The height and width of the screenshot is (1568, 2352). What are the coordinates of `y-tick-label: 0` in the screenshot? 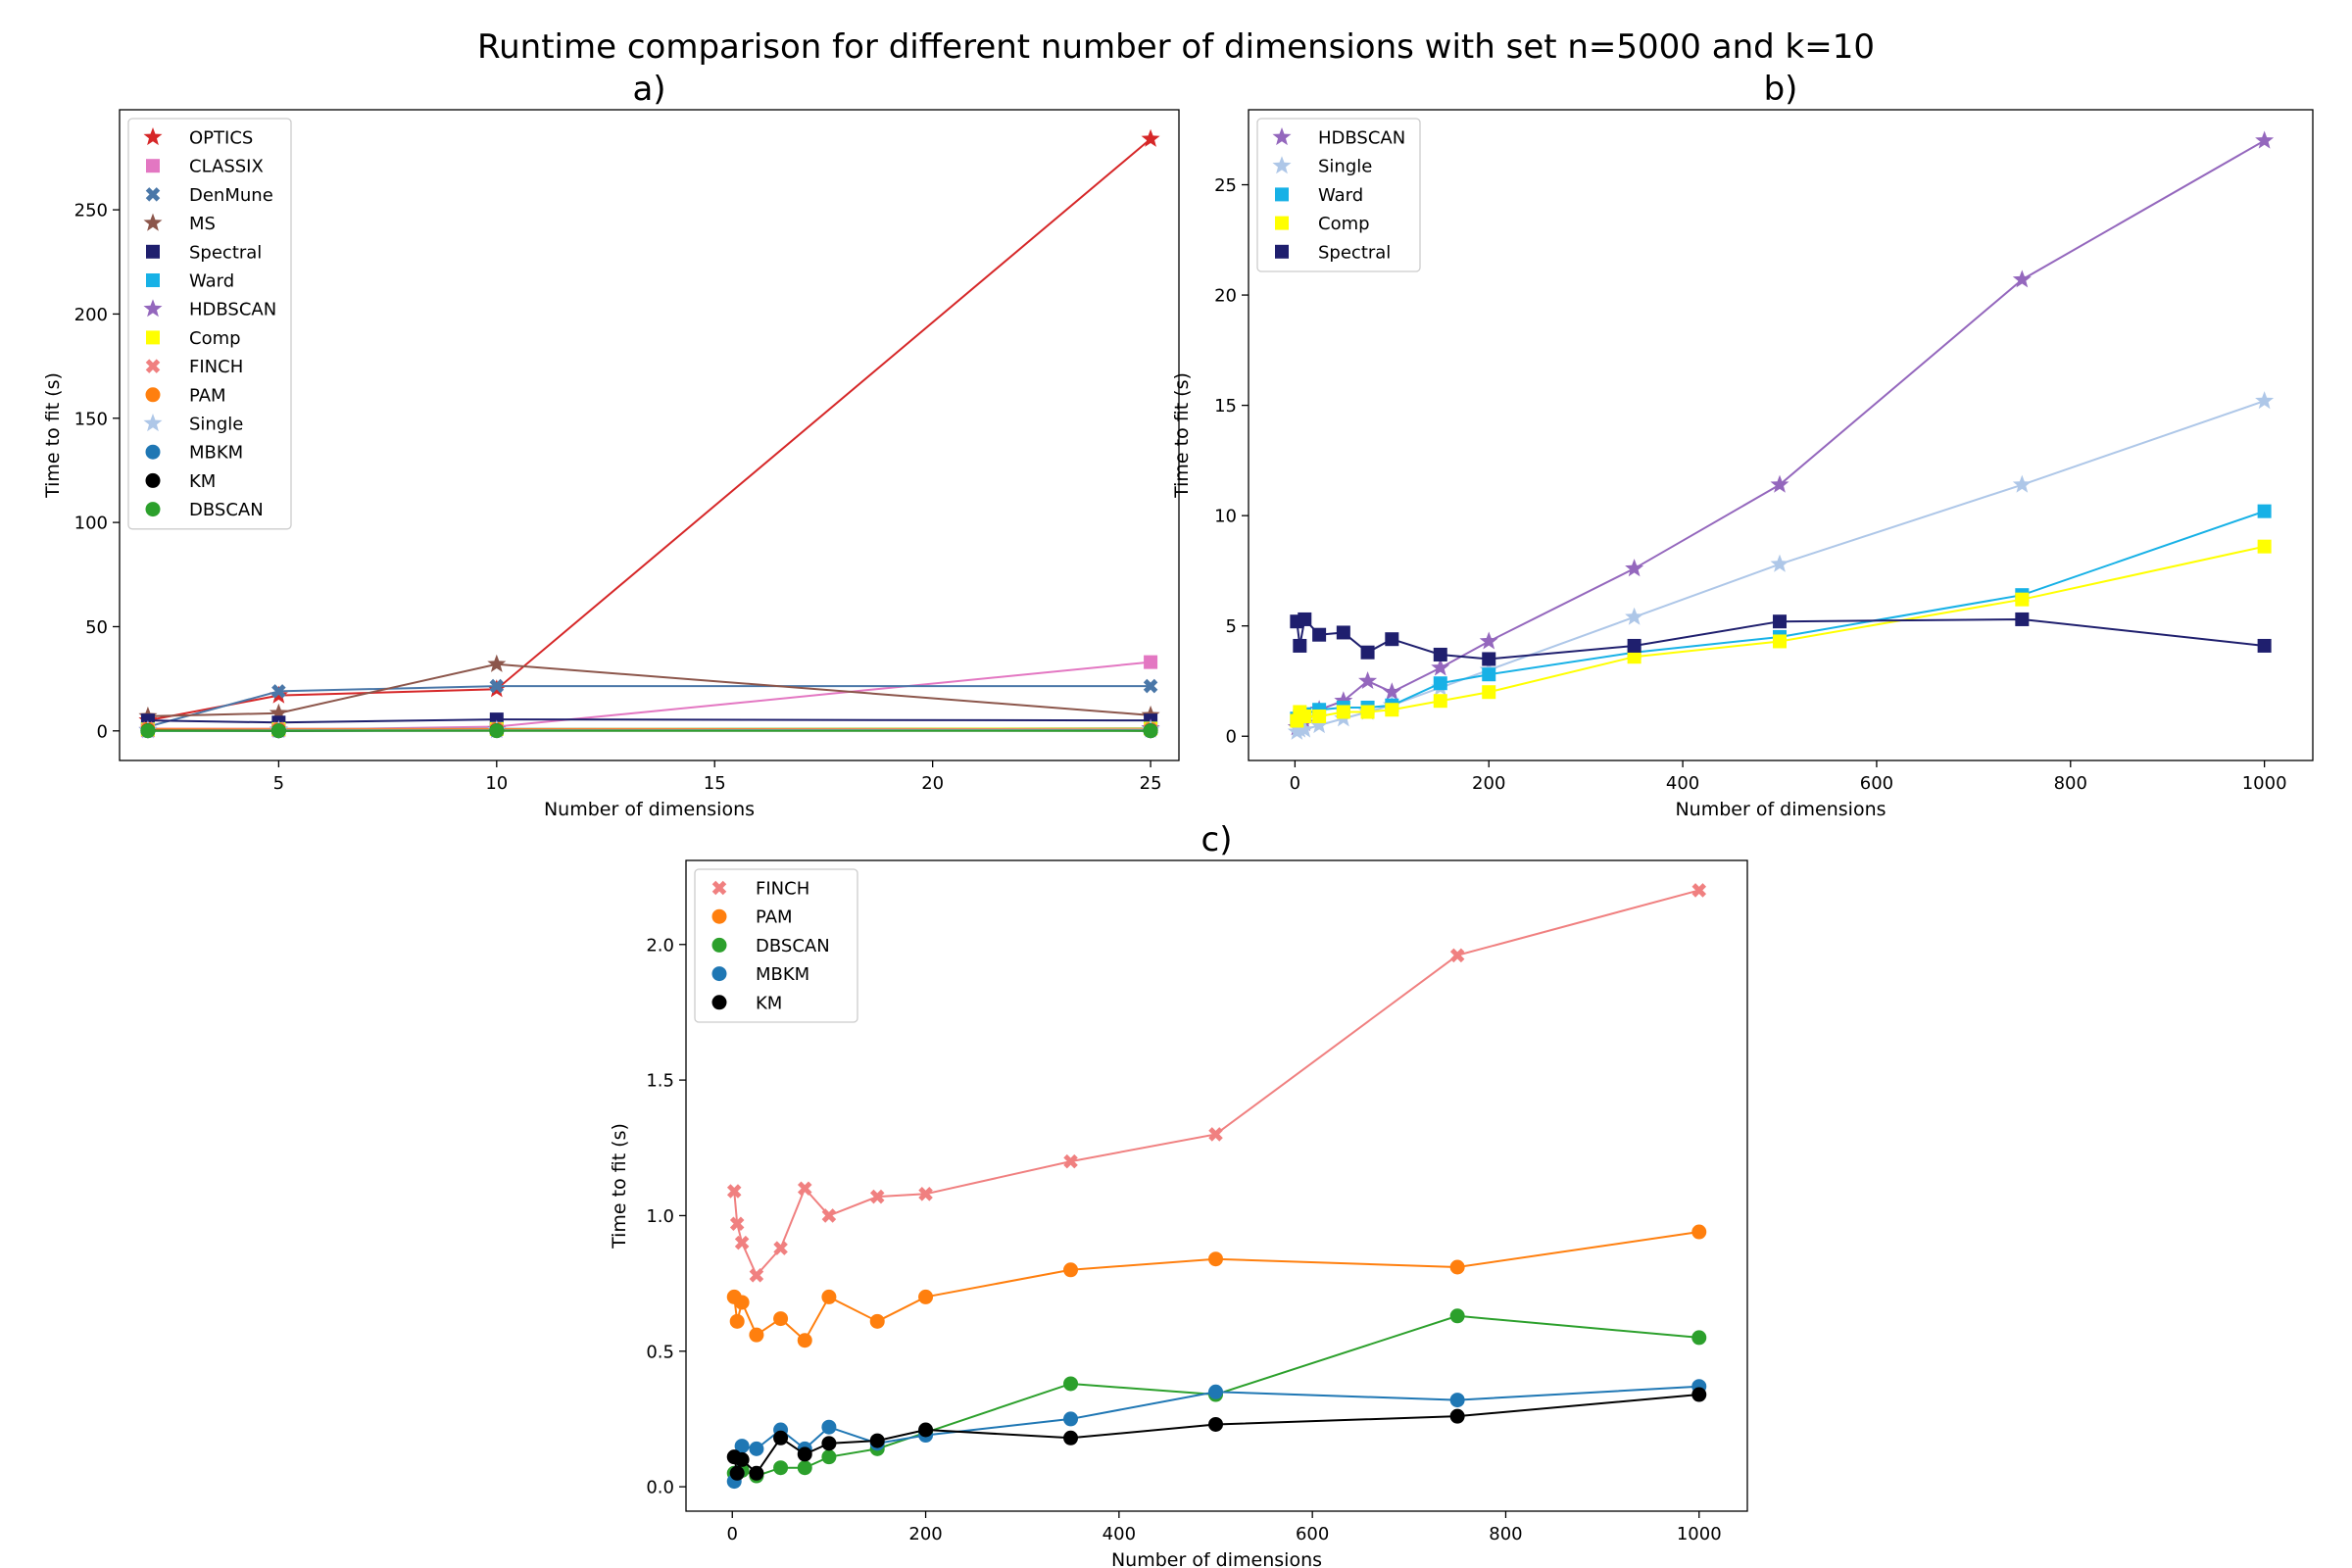 It's located at (102, 731).